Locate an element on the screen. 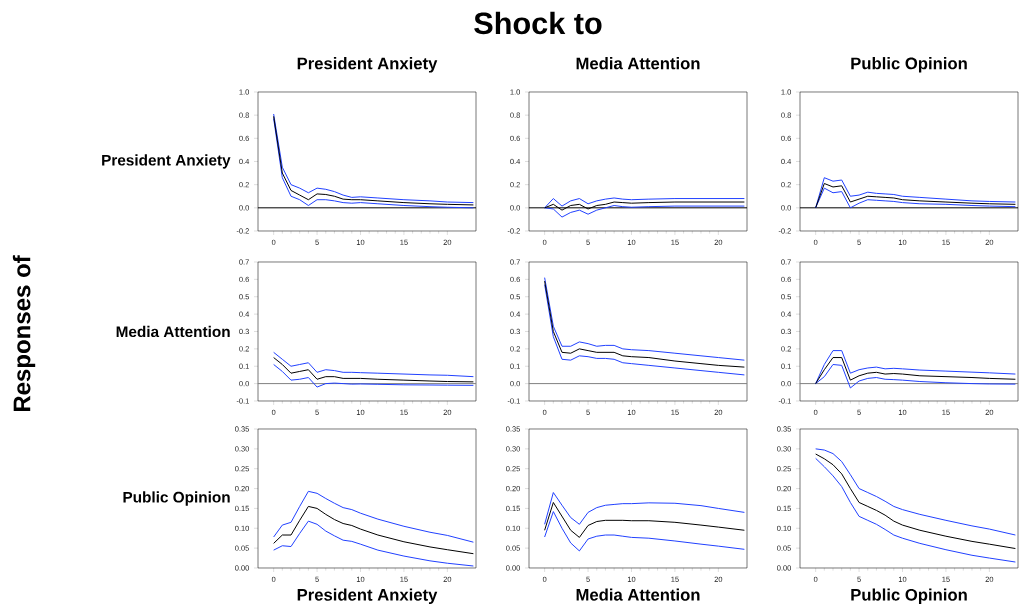 The image size is (1020, 609). chart-title: President Anxiety is located at coordinates (367, 65).